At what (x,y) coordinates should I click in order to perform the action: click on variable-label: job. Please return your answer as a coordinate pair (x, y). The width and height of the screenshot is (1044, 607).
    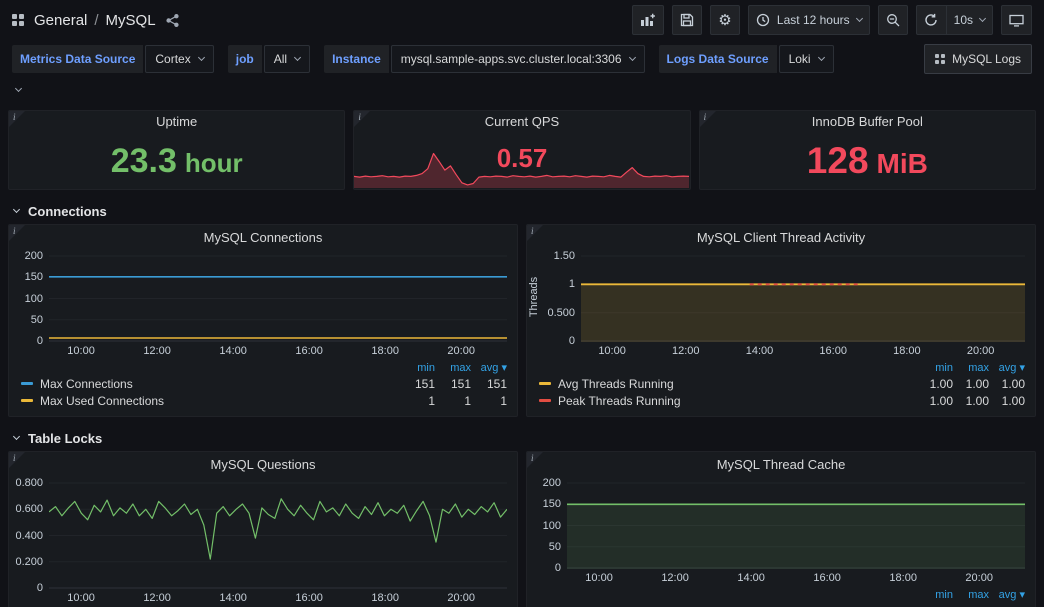
    Looking at the image, I should click on (244, 59).